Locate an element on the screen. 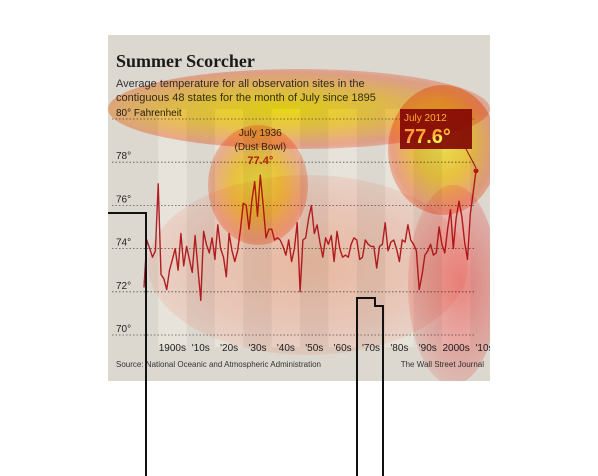 The height and width of the screenshot is (476, 598). annotation-2012-line1: July 2012 is located at coordinates (425, 118).